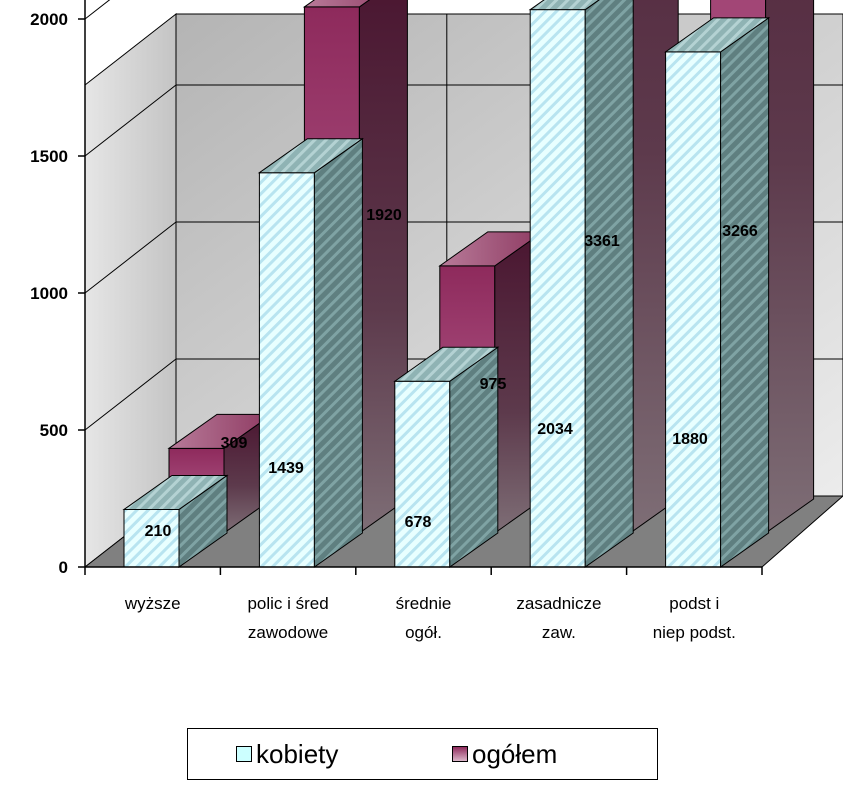  Describe the element at coordinates (418, 522) in the screenshot. I see `data-label-kobiety: 678` at that location.